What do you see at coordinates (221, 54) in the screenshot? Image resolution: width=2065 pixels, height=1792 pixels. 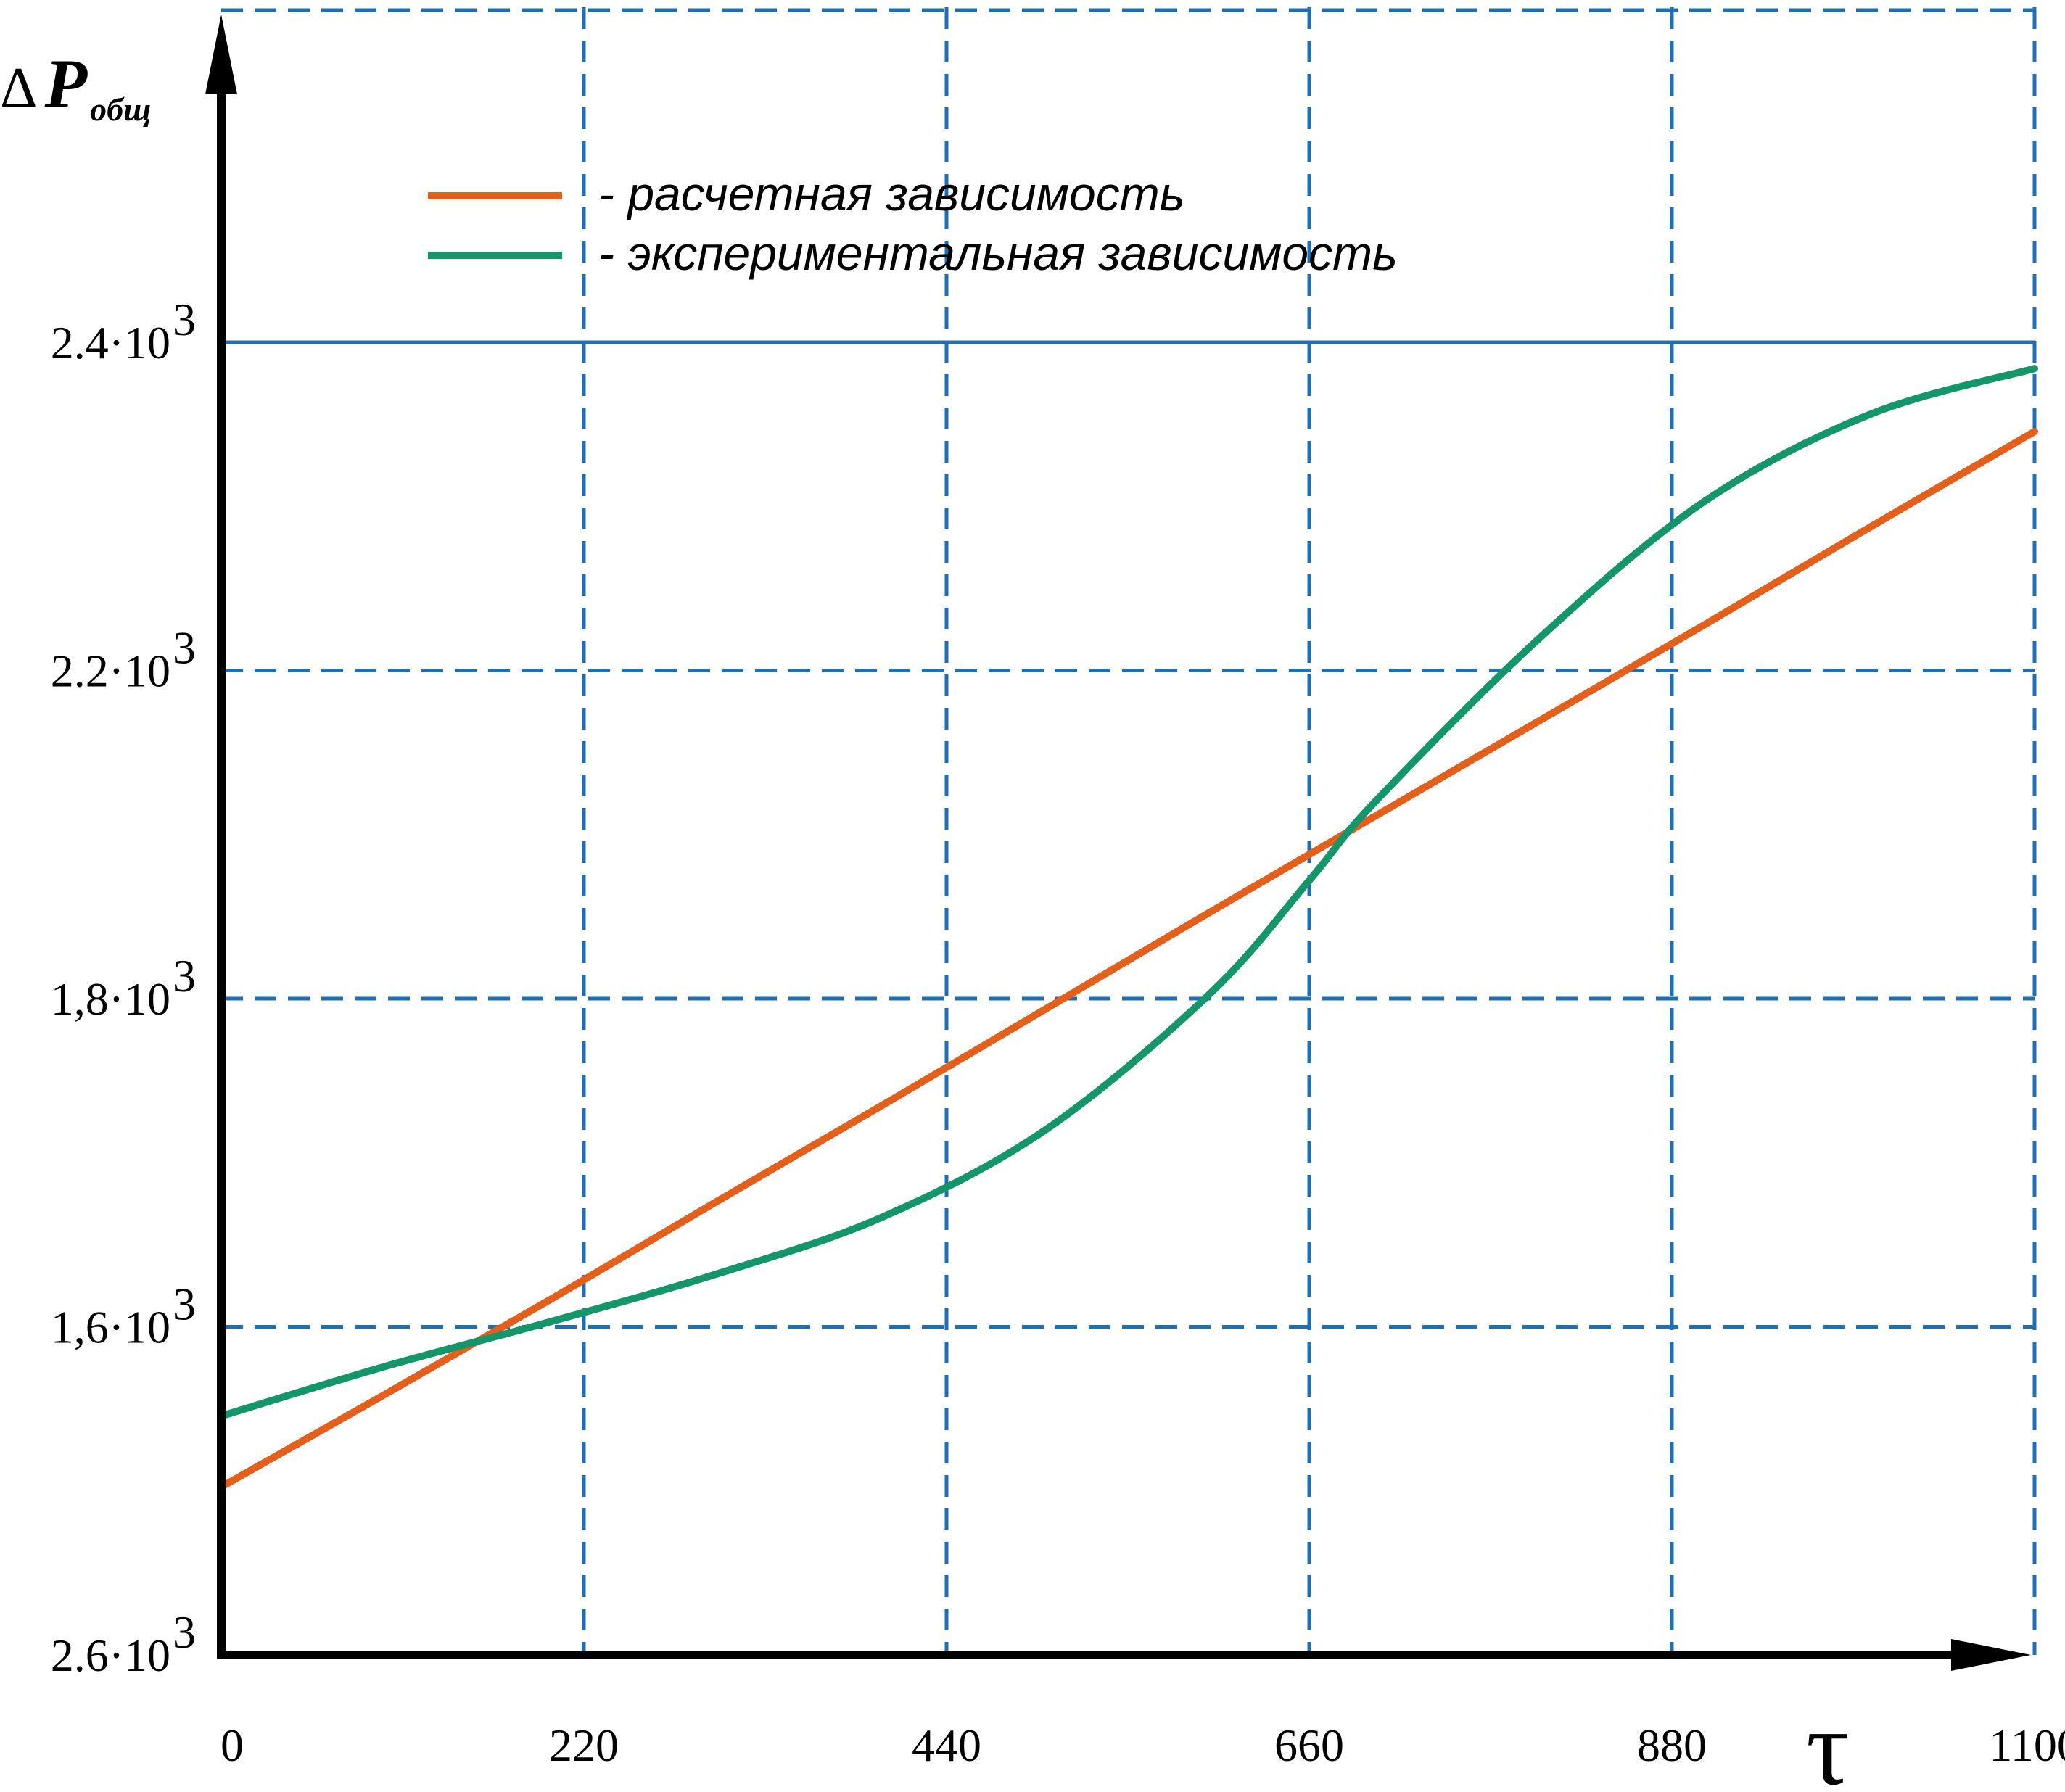 I see `y-axis-arrow` at bounding box center [221, 54].